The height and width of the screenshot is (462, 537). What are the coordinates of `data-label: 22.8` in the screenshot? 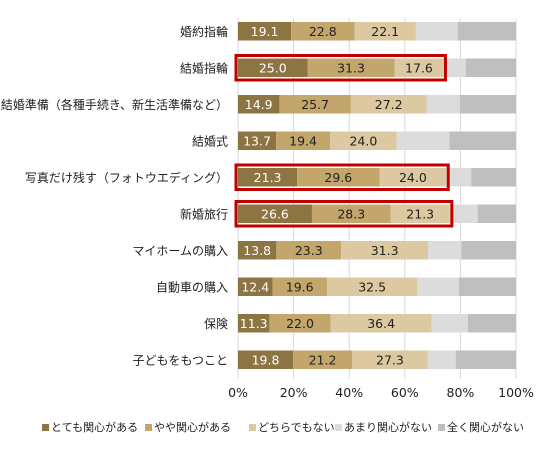 It's located at (323, 31).